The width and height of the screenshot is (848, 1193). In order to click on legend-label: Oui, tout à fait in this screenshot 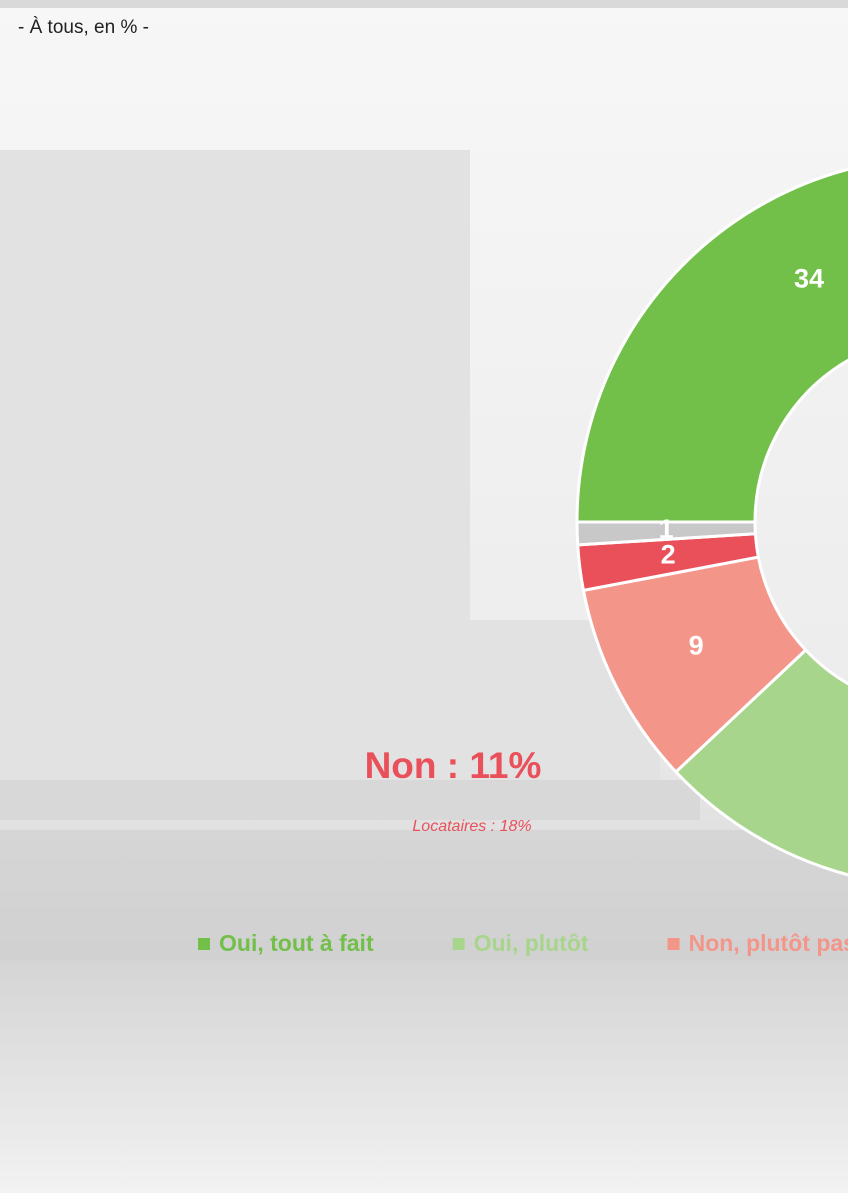, I will do `click(296, 943)`.